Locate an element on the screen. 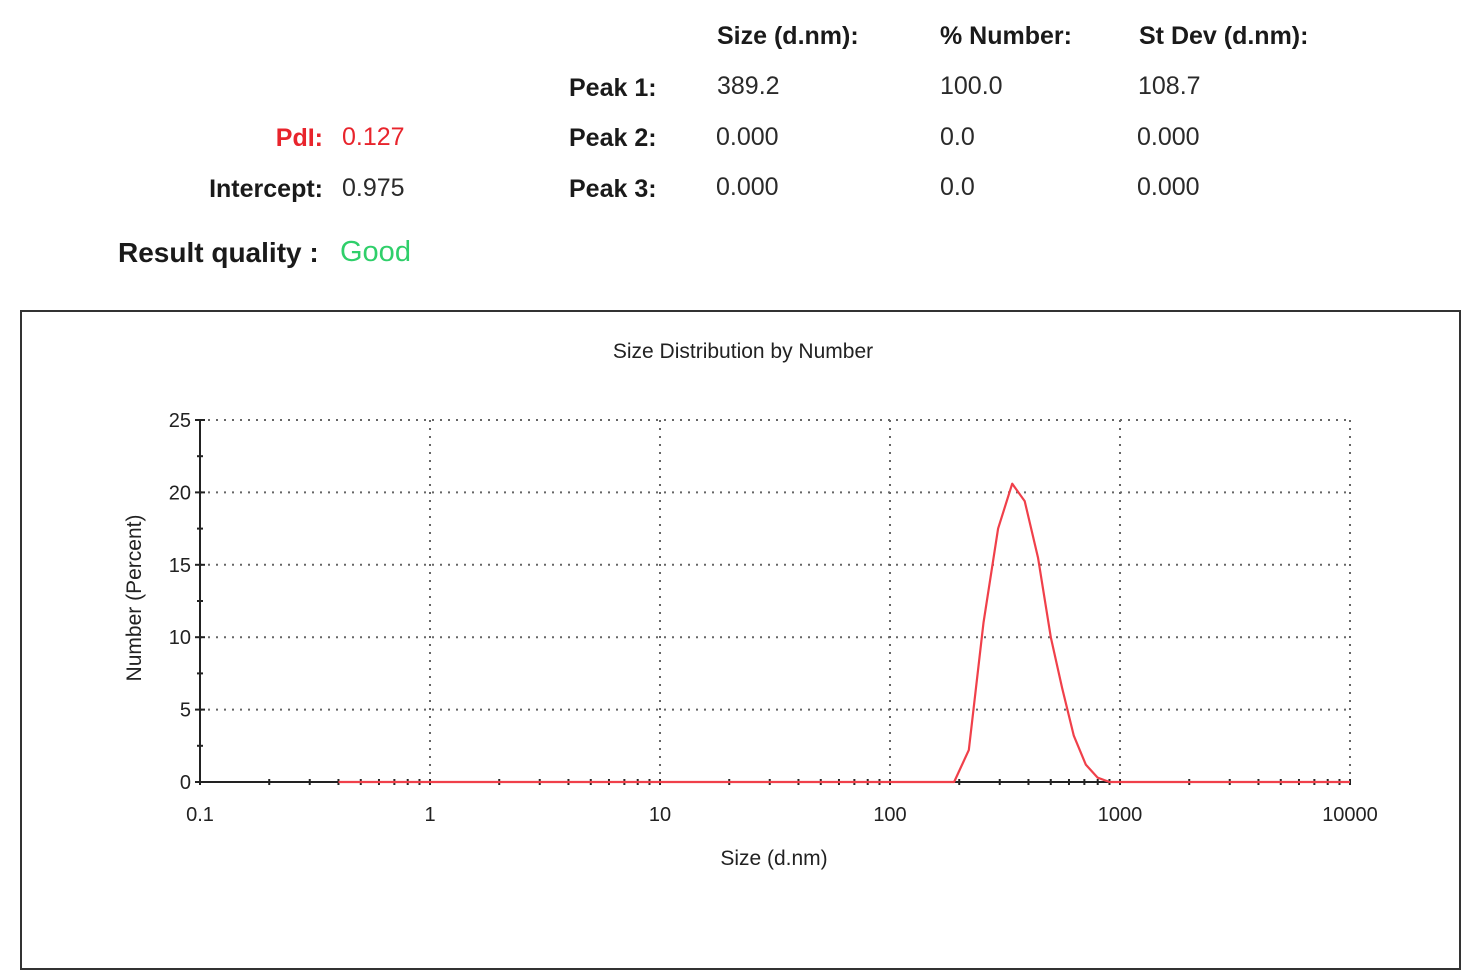 This screenshot has height=970, width=1481. chart-title: Size Distribution by Number is located at coordinates (743, 351).